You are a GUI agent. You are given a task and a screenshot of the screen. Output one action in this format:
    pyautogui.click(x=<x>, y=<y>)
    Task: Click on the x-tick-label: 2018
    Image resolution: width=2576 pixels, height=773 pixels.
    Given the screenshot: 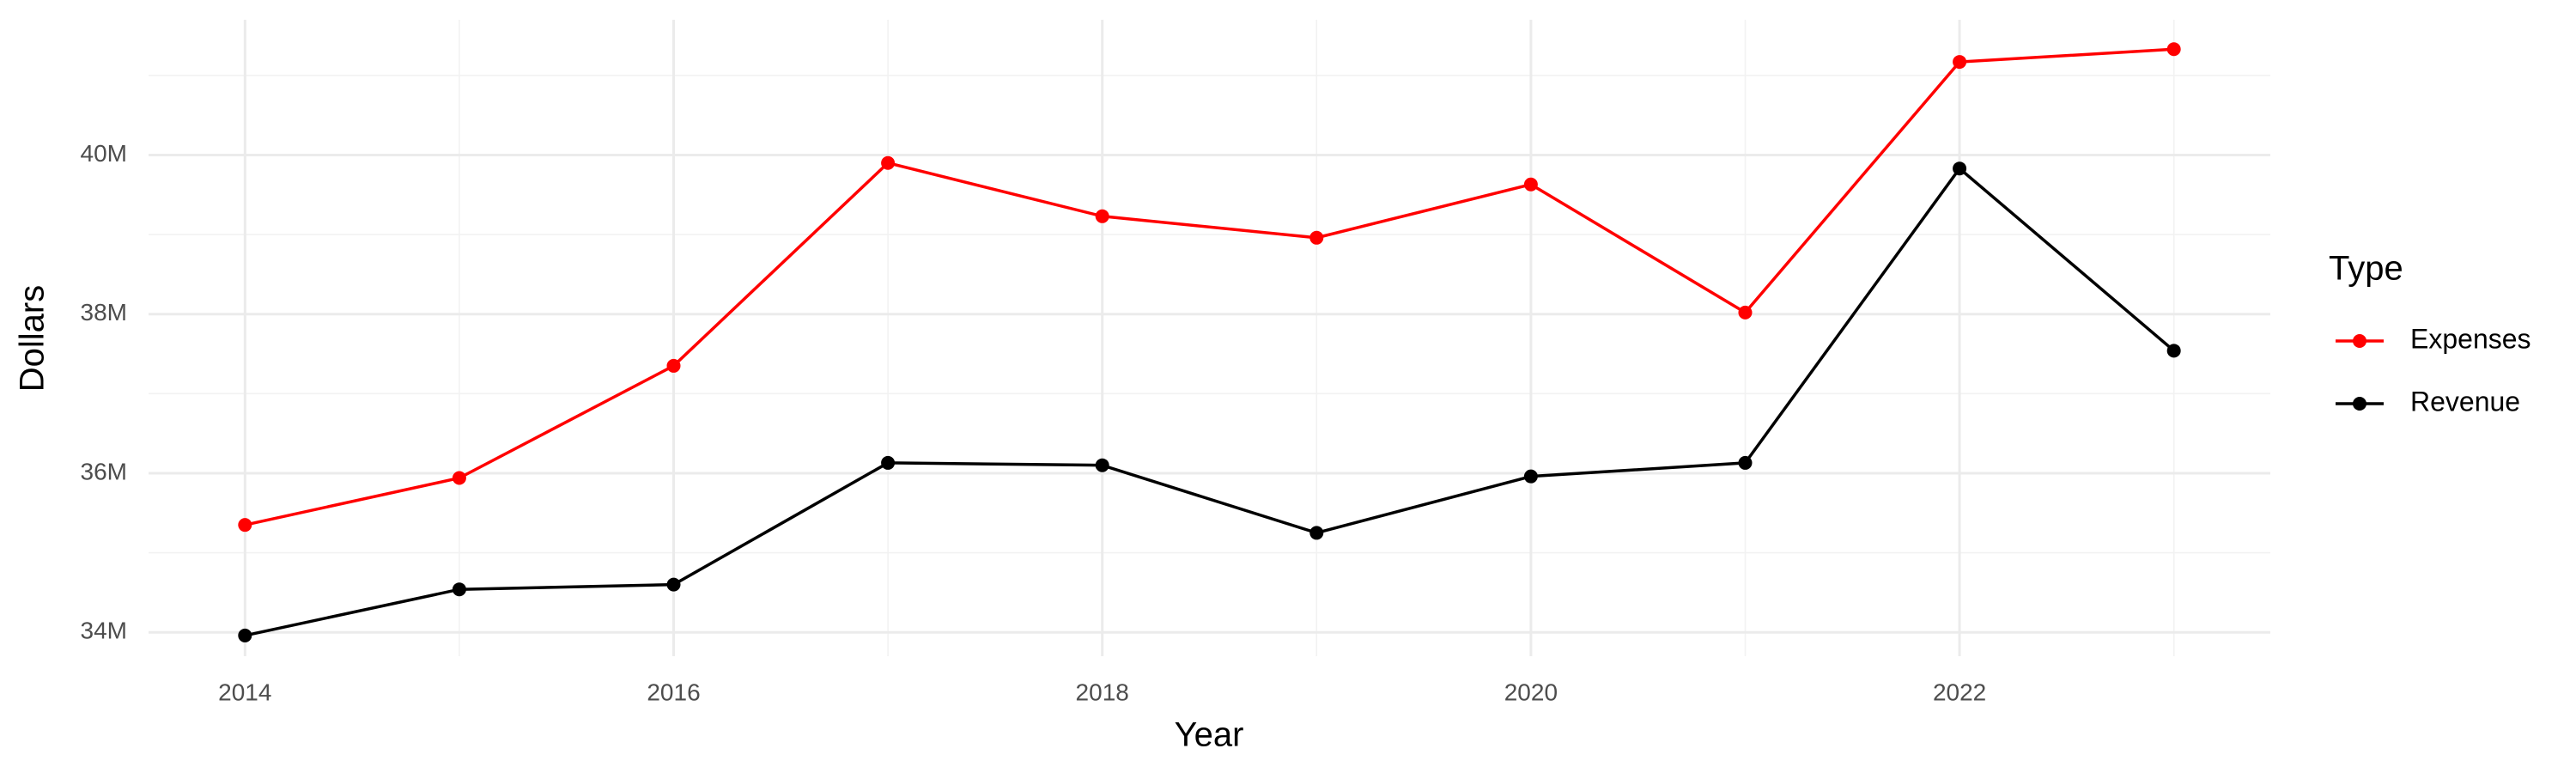 What is the action you would take?
    pyautogui.click(x=1102, y=692)
    